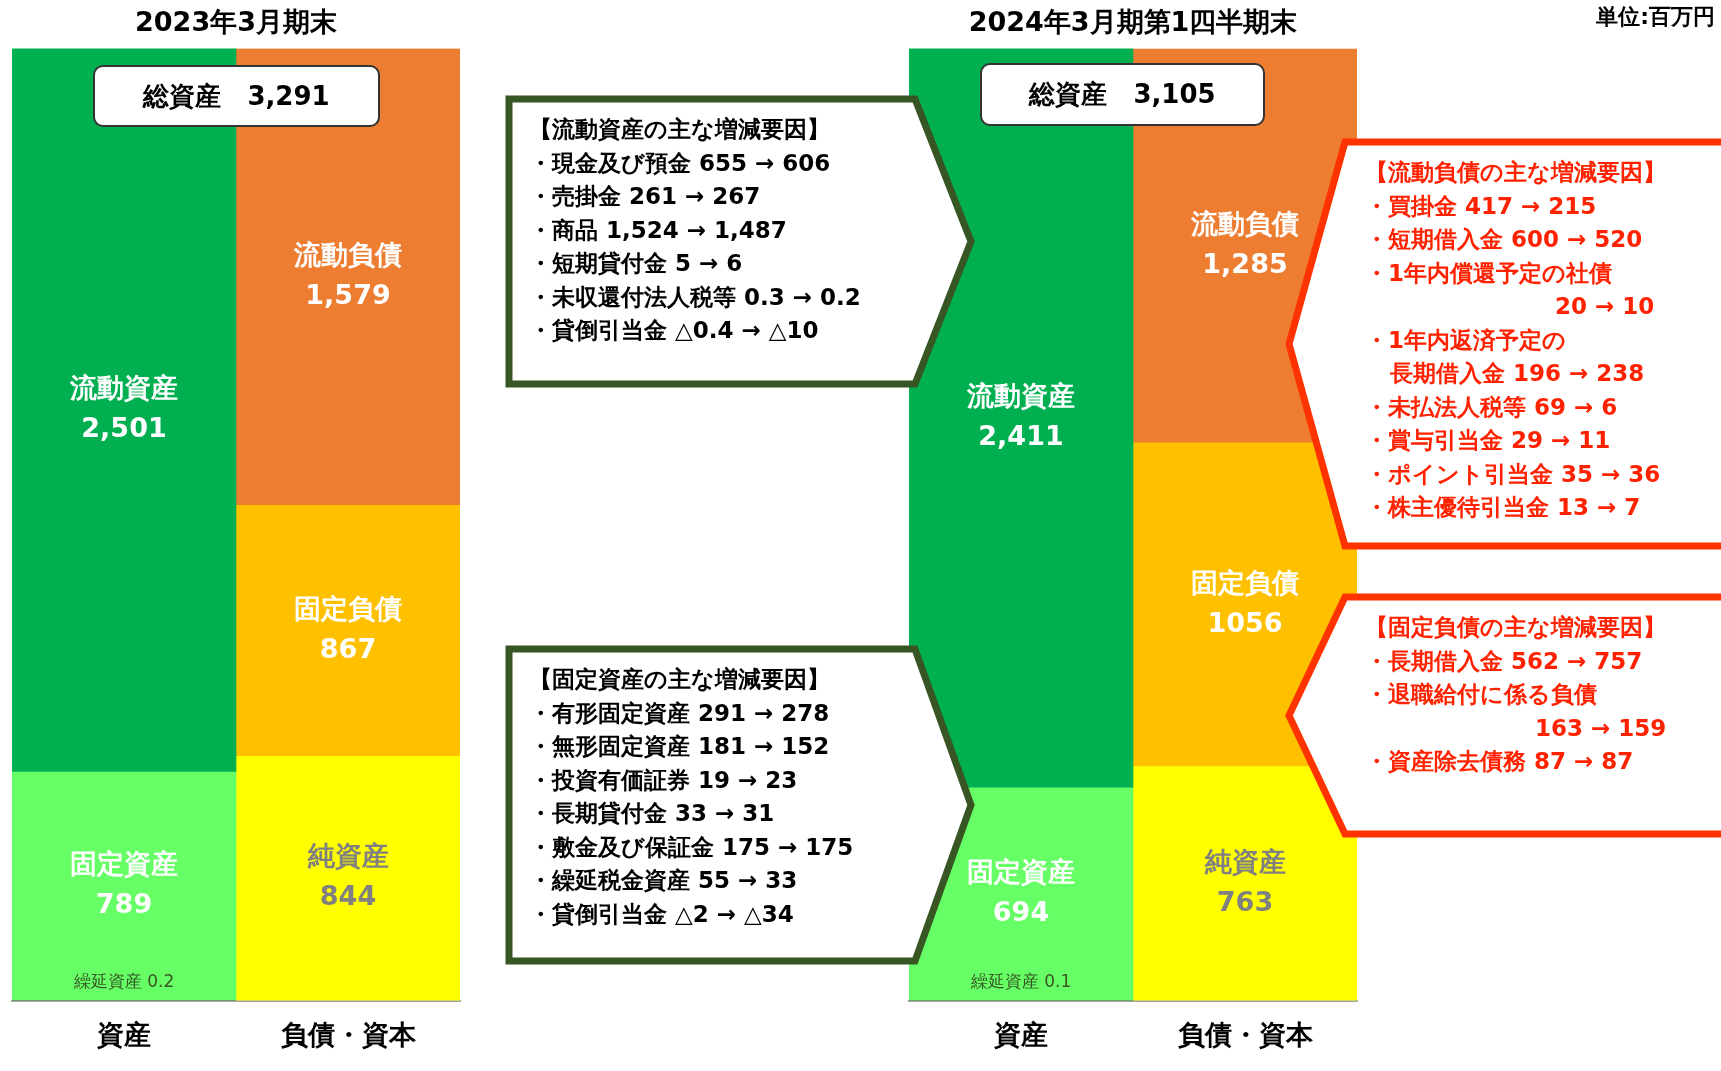 The width and height of the screenshot is (1721, 1071). Describe the element at coordinates (1489, 273) in the screenshot. I see `text: ・1年内償還予定の社債` at that location.